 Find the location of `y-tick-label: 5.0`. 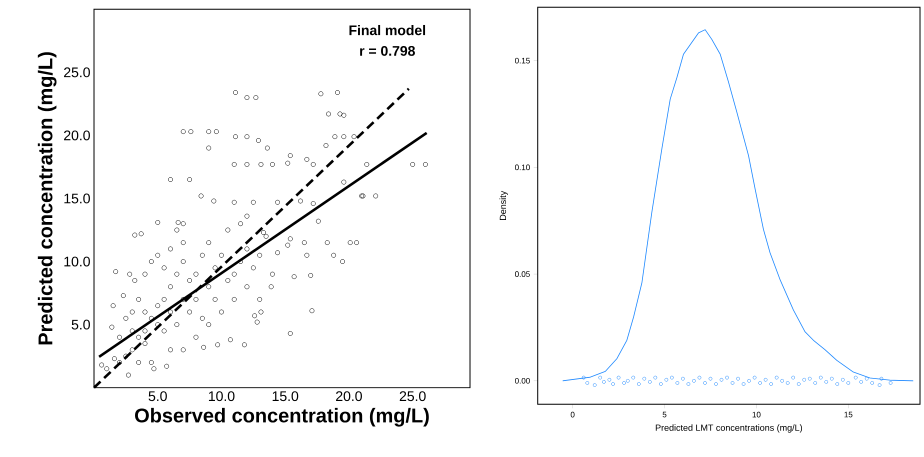

y-tick-label: 5.0 is located at coordinates (81, 325).